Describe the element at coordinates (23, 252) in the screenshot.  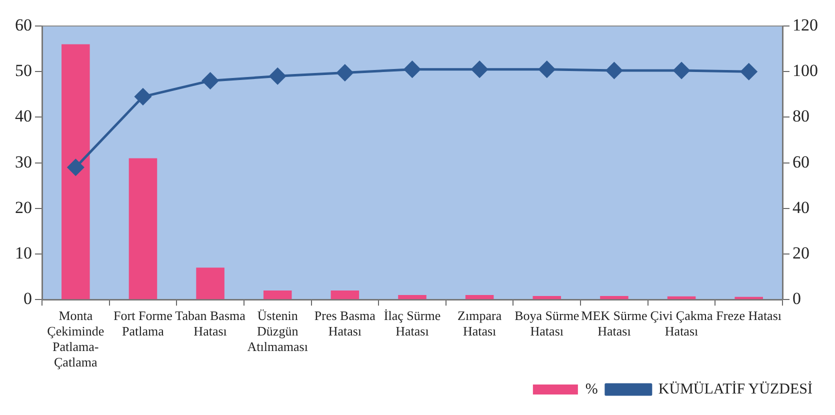
I see `y-tick-label: 10` at that location.